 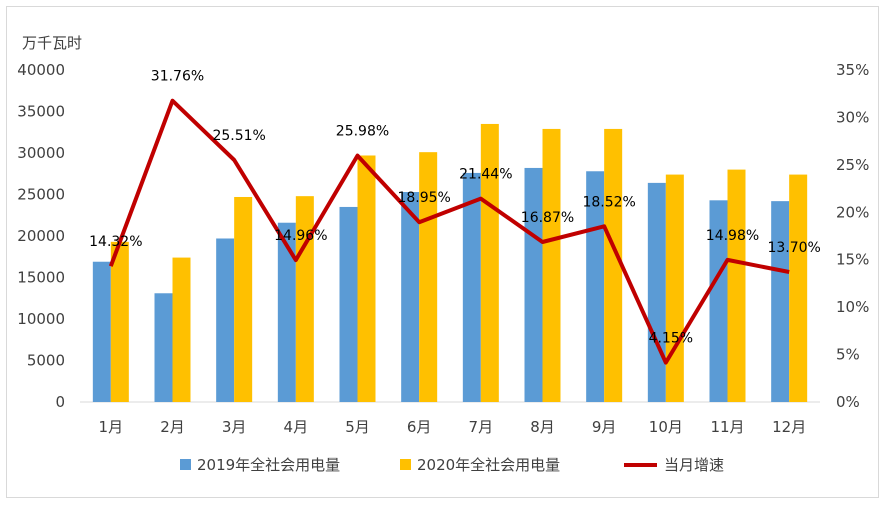 What do you see at coordinates (238, 136) in the screenshot?
I see `growth-data-label: 25.51%` at bounding box center [238, 136].